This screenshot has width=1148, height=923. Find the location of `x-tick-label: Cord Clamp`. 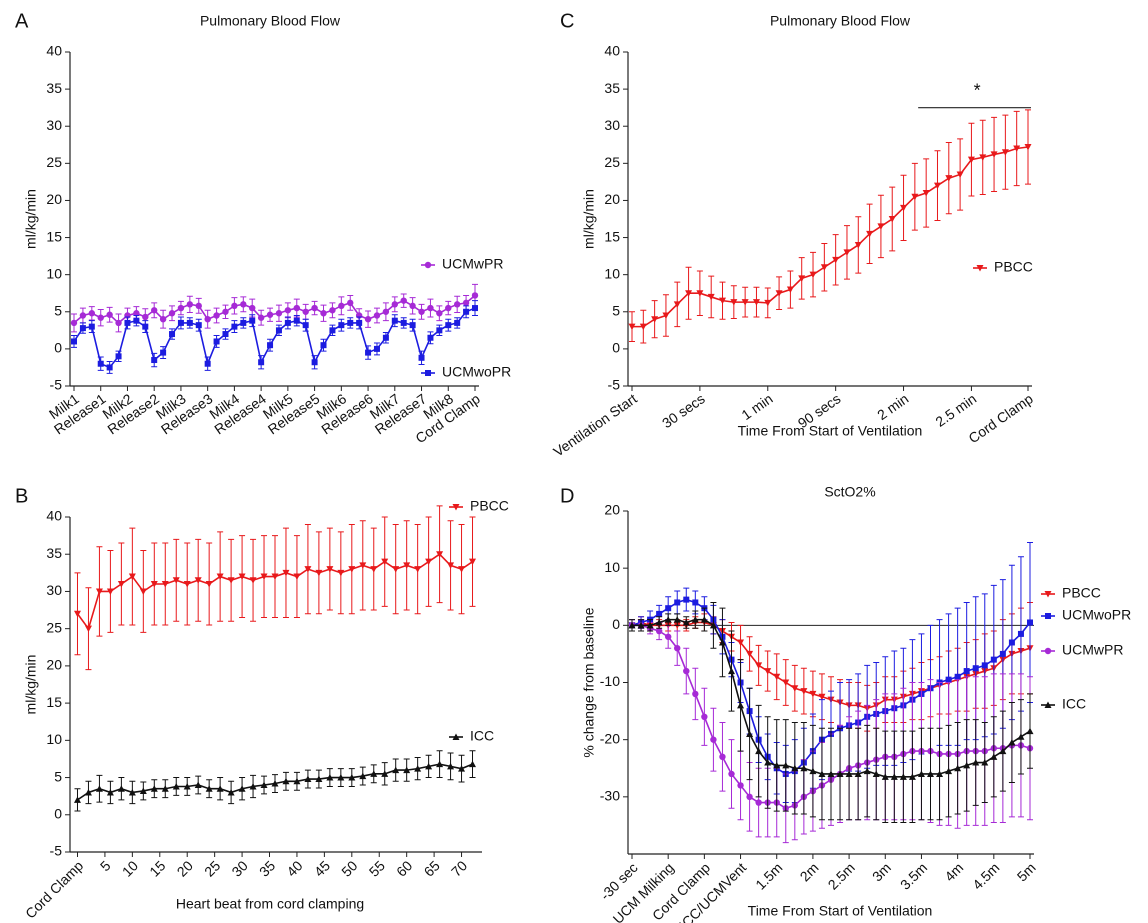

x-tick-label: Cord Clamp is located at coordinates (1000, 418).